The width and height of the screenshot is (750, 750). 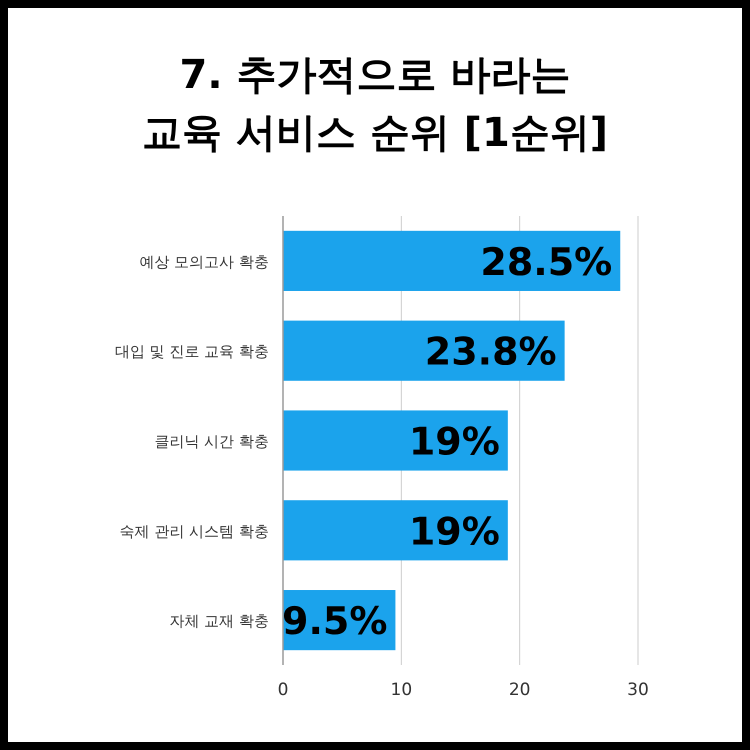 What do you see at coordinates (283, 690) in the screenshot?
I see `x-tick-label: 0` at bounding box center [283, 690].